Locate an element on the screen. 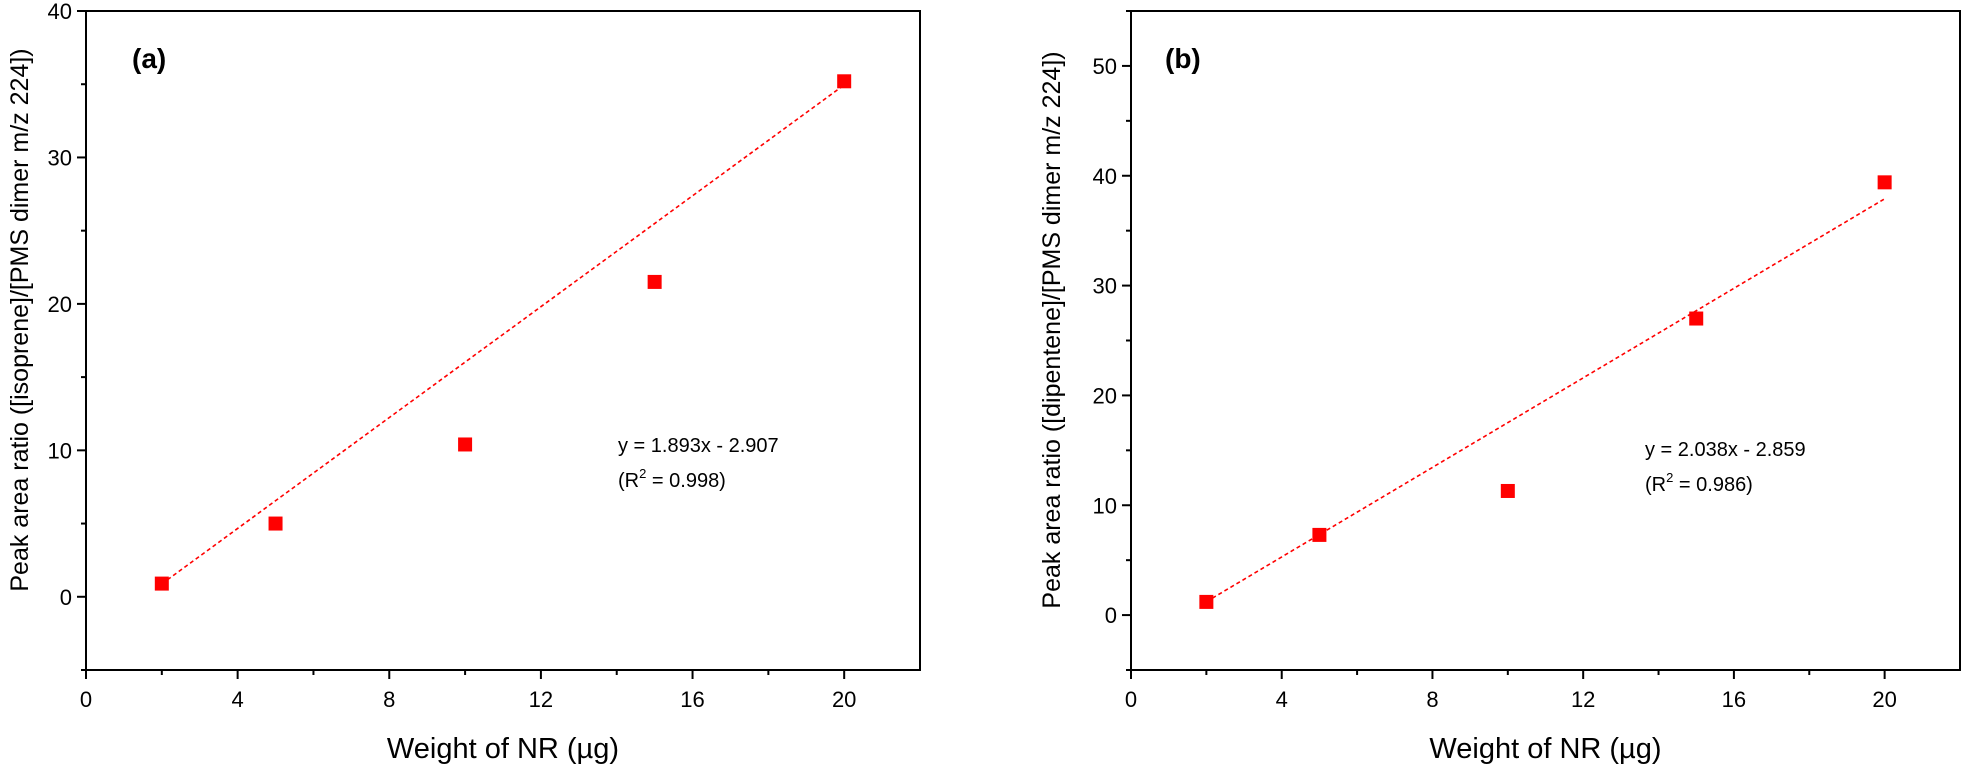 This screenshot has width=1966, height=782. r-squared: (R2 = 0.986) is located at coordinates (1699, 483).